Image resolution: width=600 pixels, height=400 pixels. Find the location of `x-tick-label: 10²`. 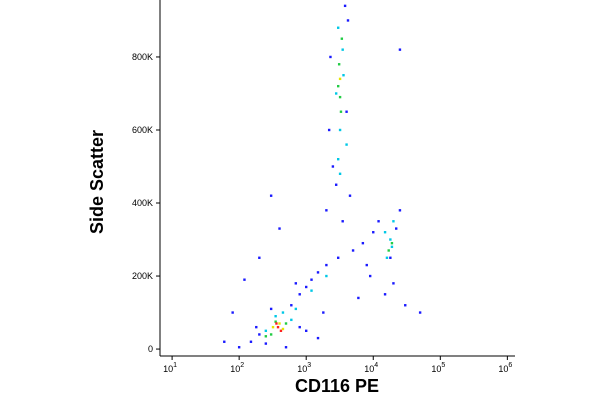

x-tick-label: 10² is located at coordinates (237, 368).